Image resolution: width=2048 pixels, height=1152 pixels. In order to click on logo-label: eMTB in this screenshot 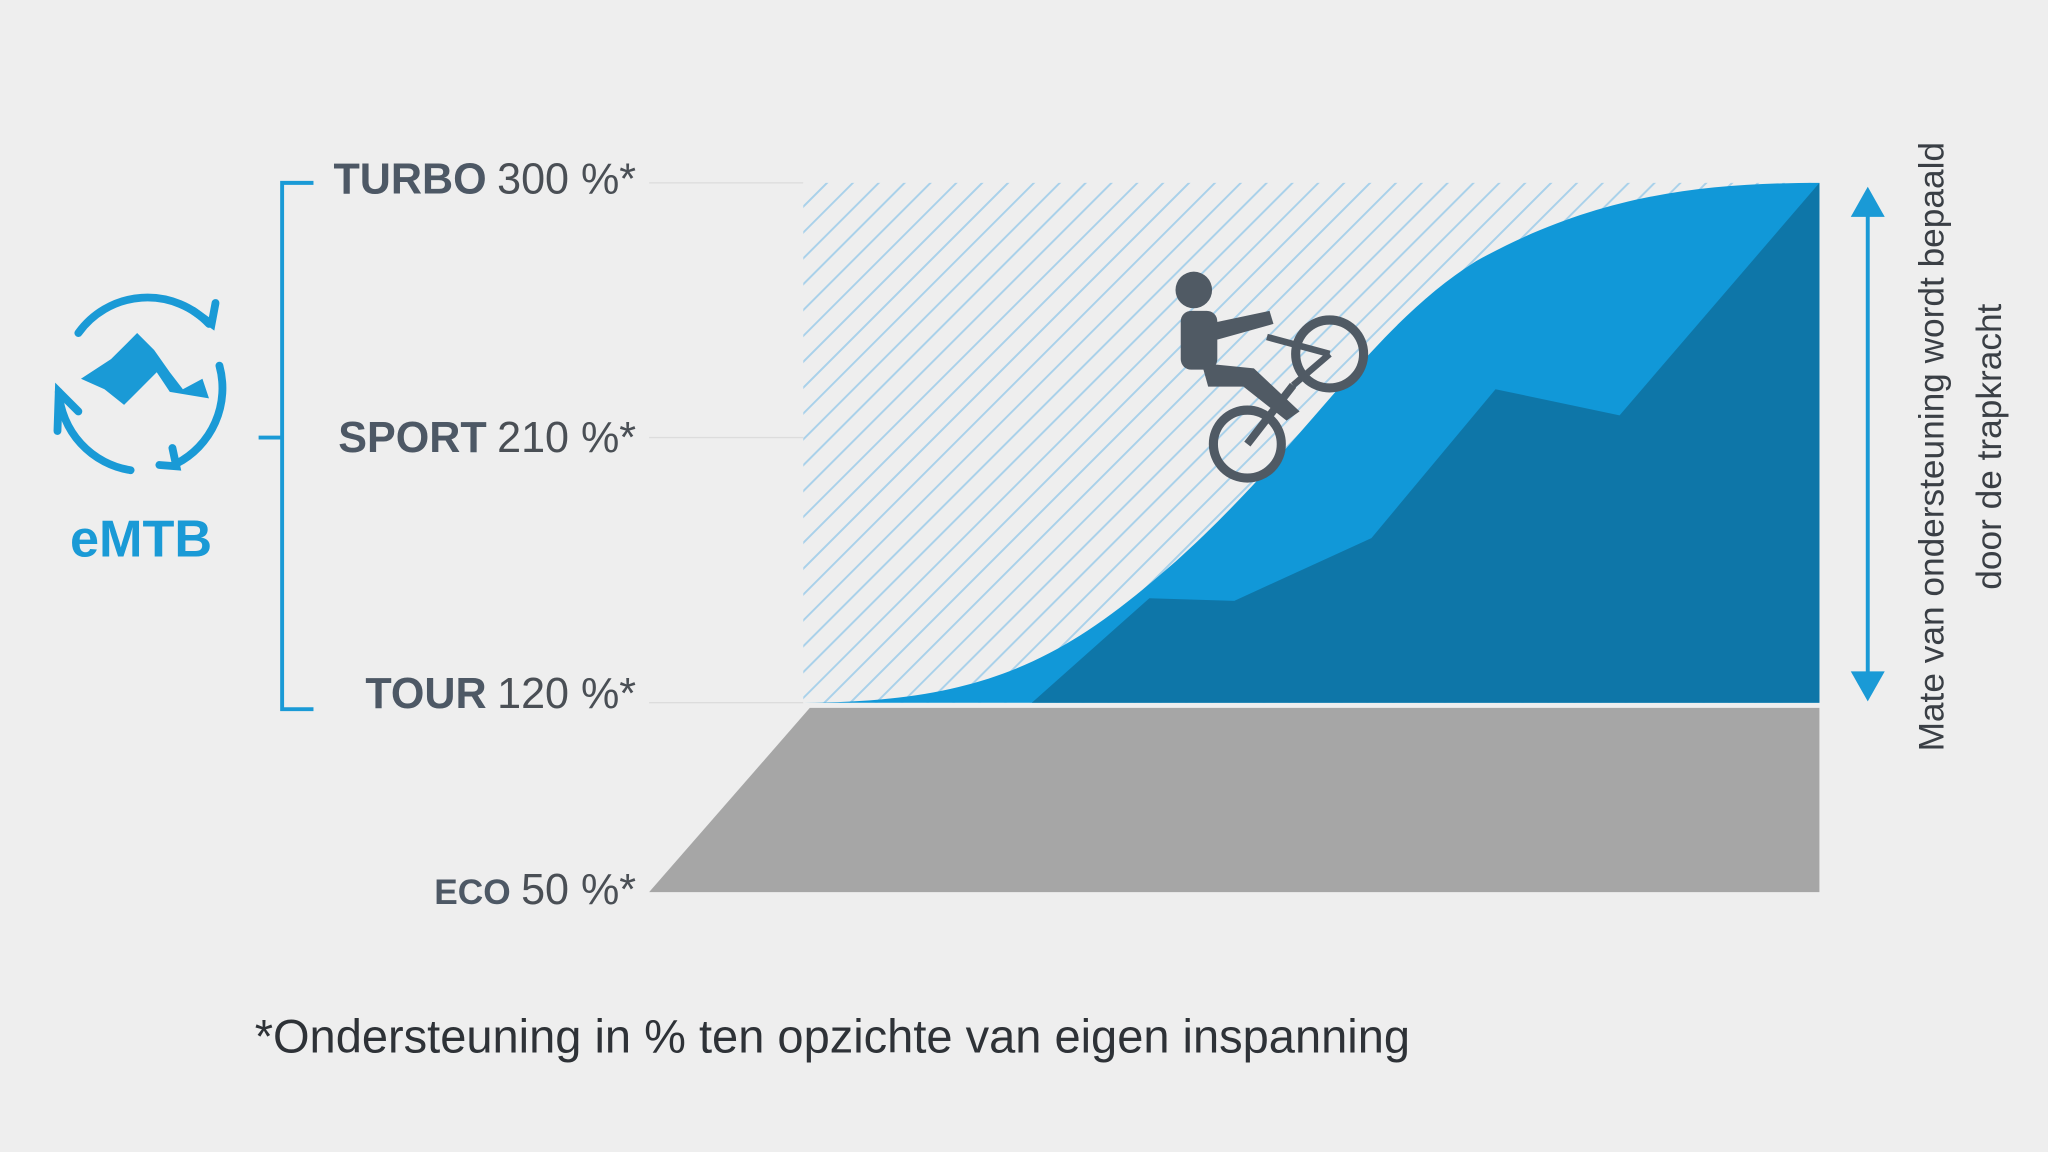, I will do `click(141, 539)`.